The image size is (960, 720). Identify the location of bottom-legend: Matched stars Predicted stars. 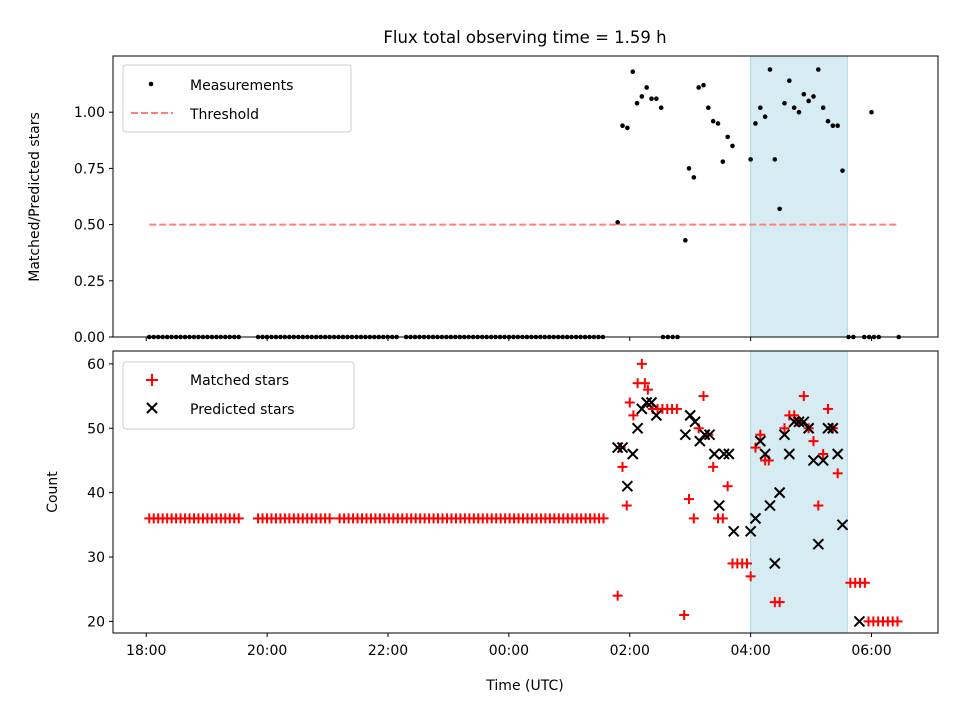
(238, 395).